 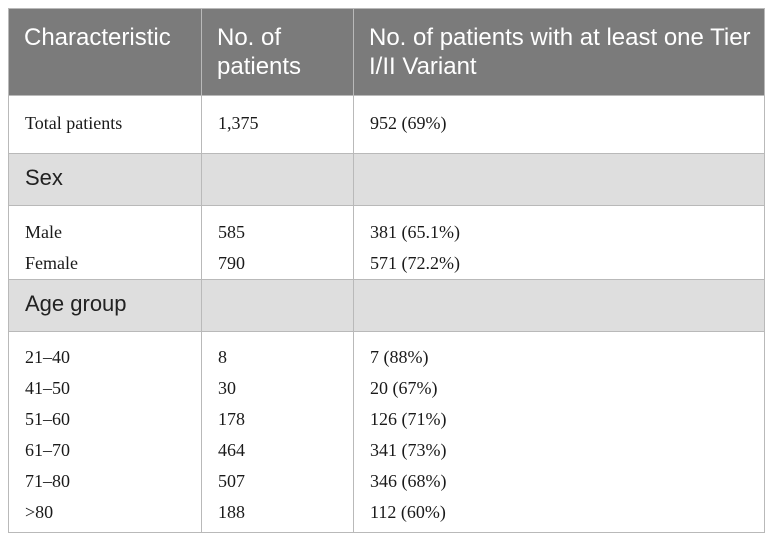 I want to click on age-label: >80, so click(x=39, y=512).